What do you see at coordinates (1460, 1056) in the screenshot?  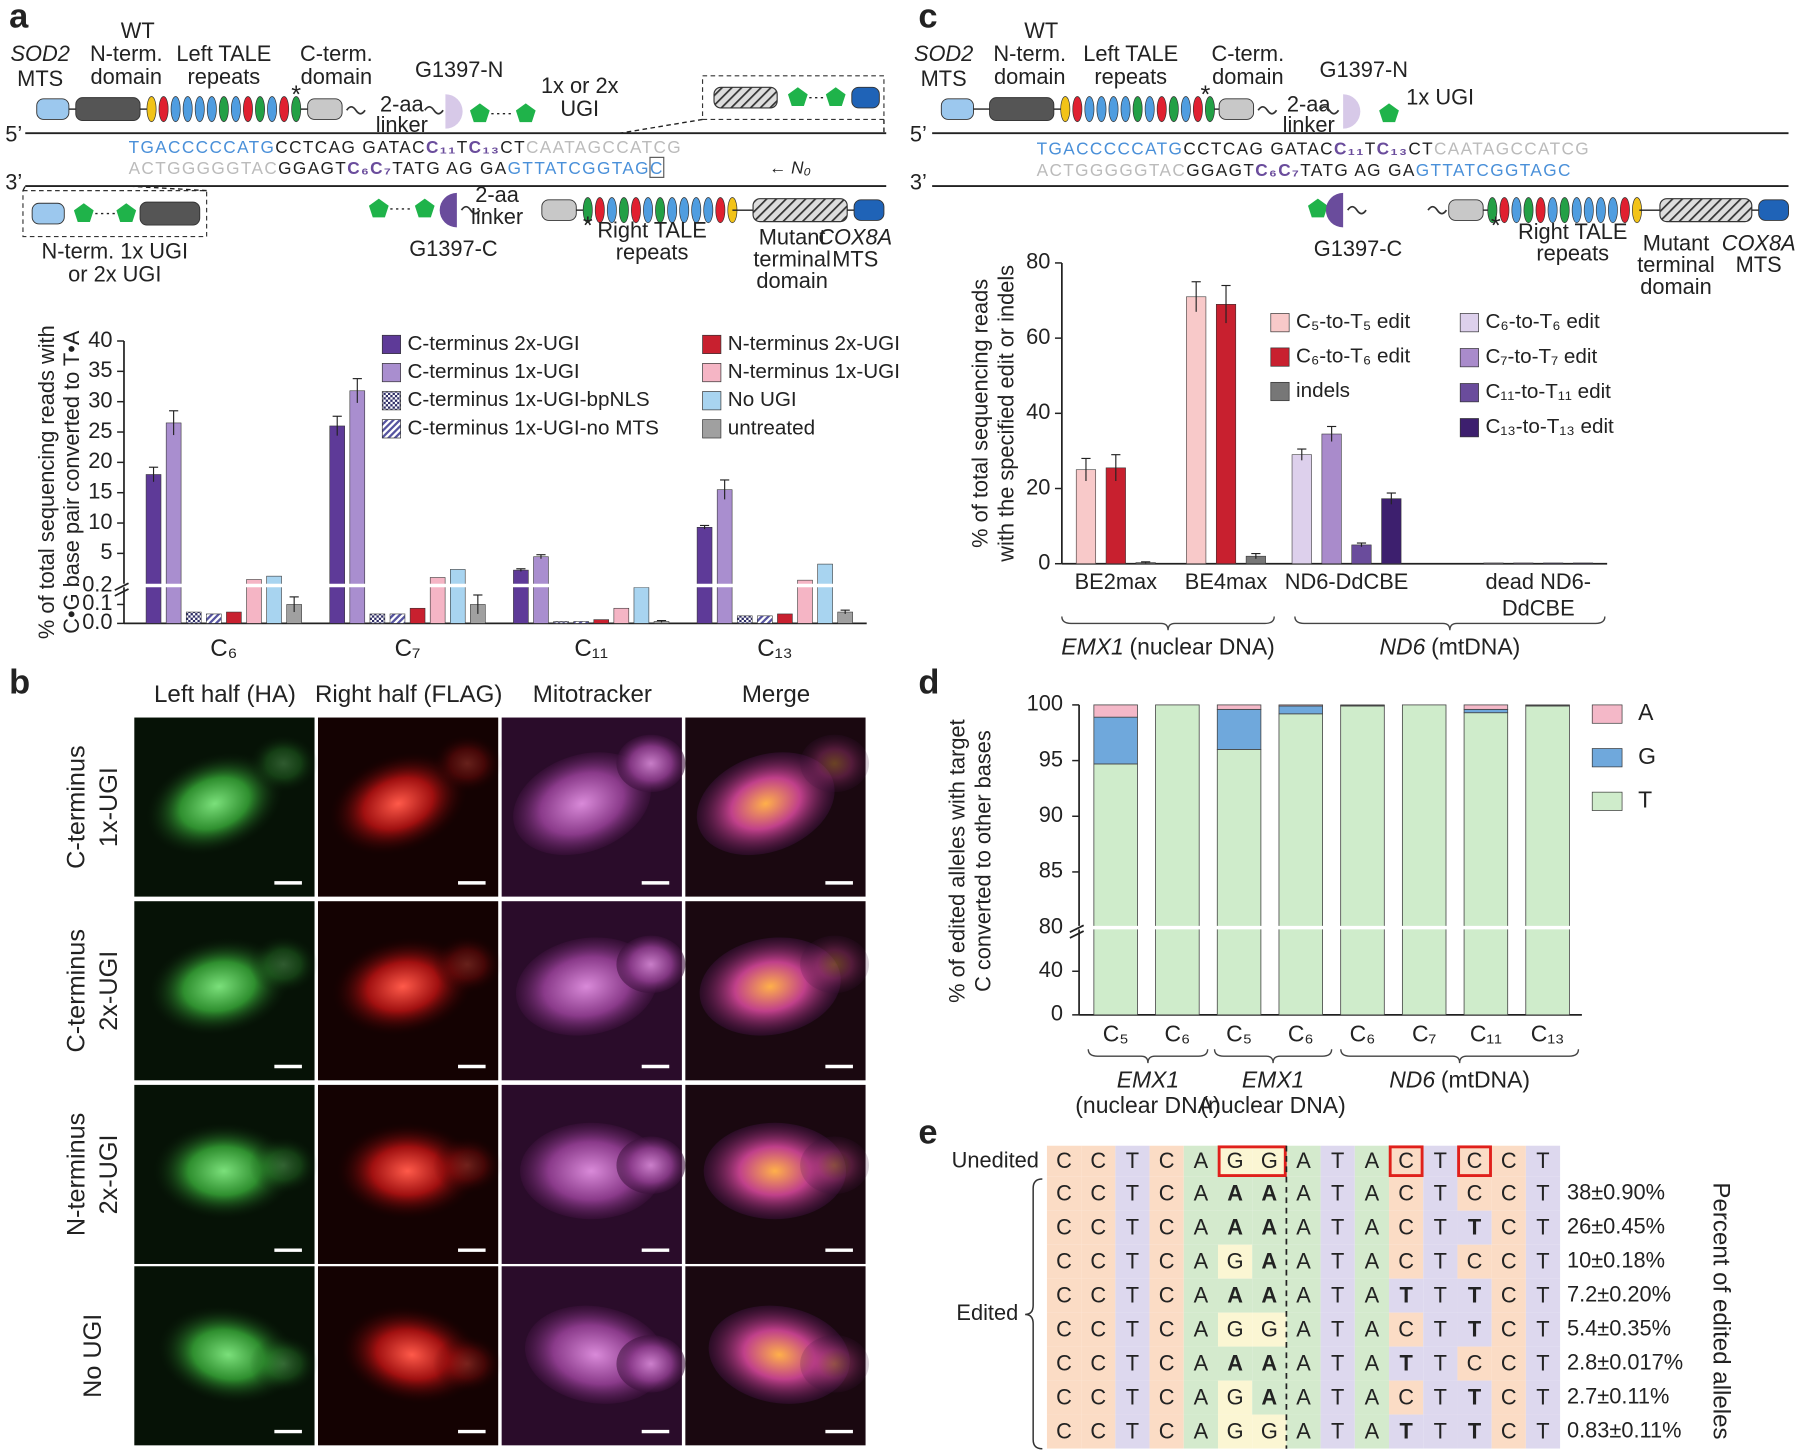 I see `group-bracket` at bounding box center [1460, 1056].